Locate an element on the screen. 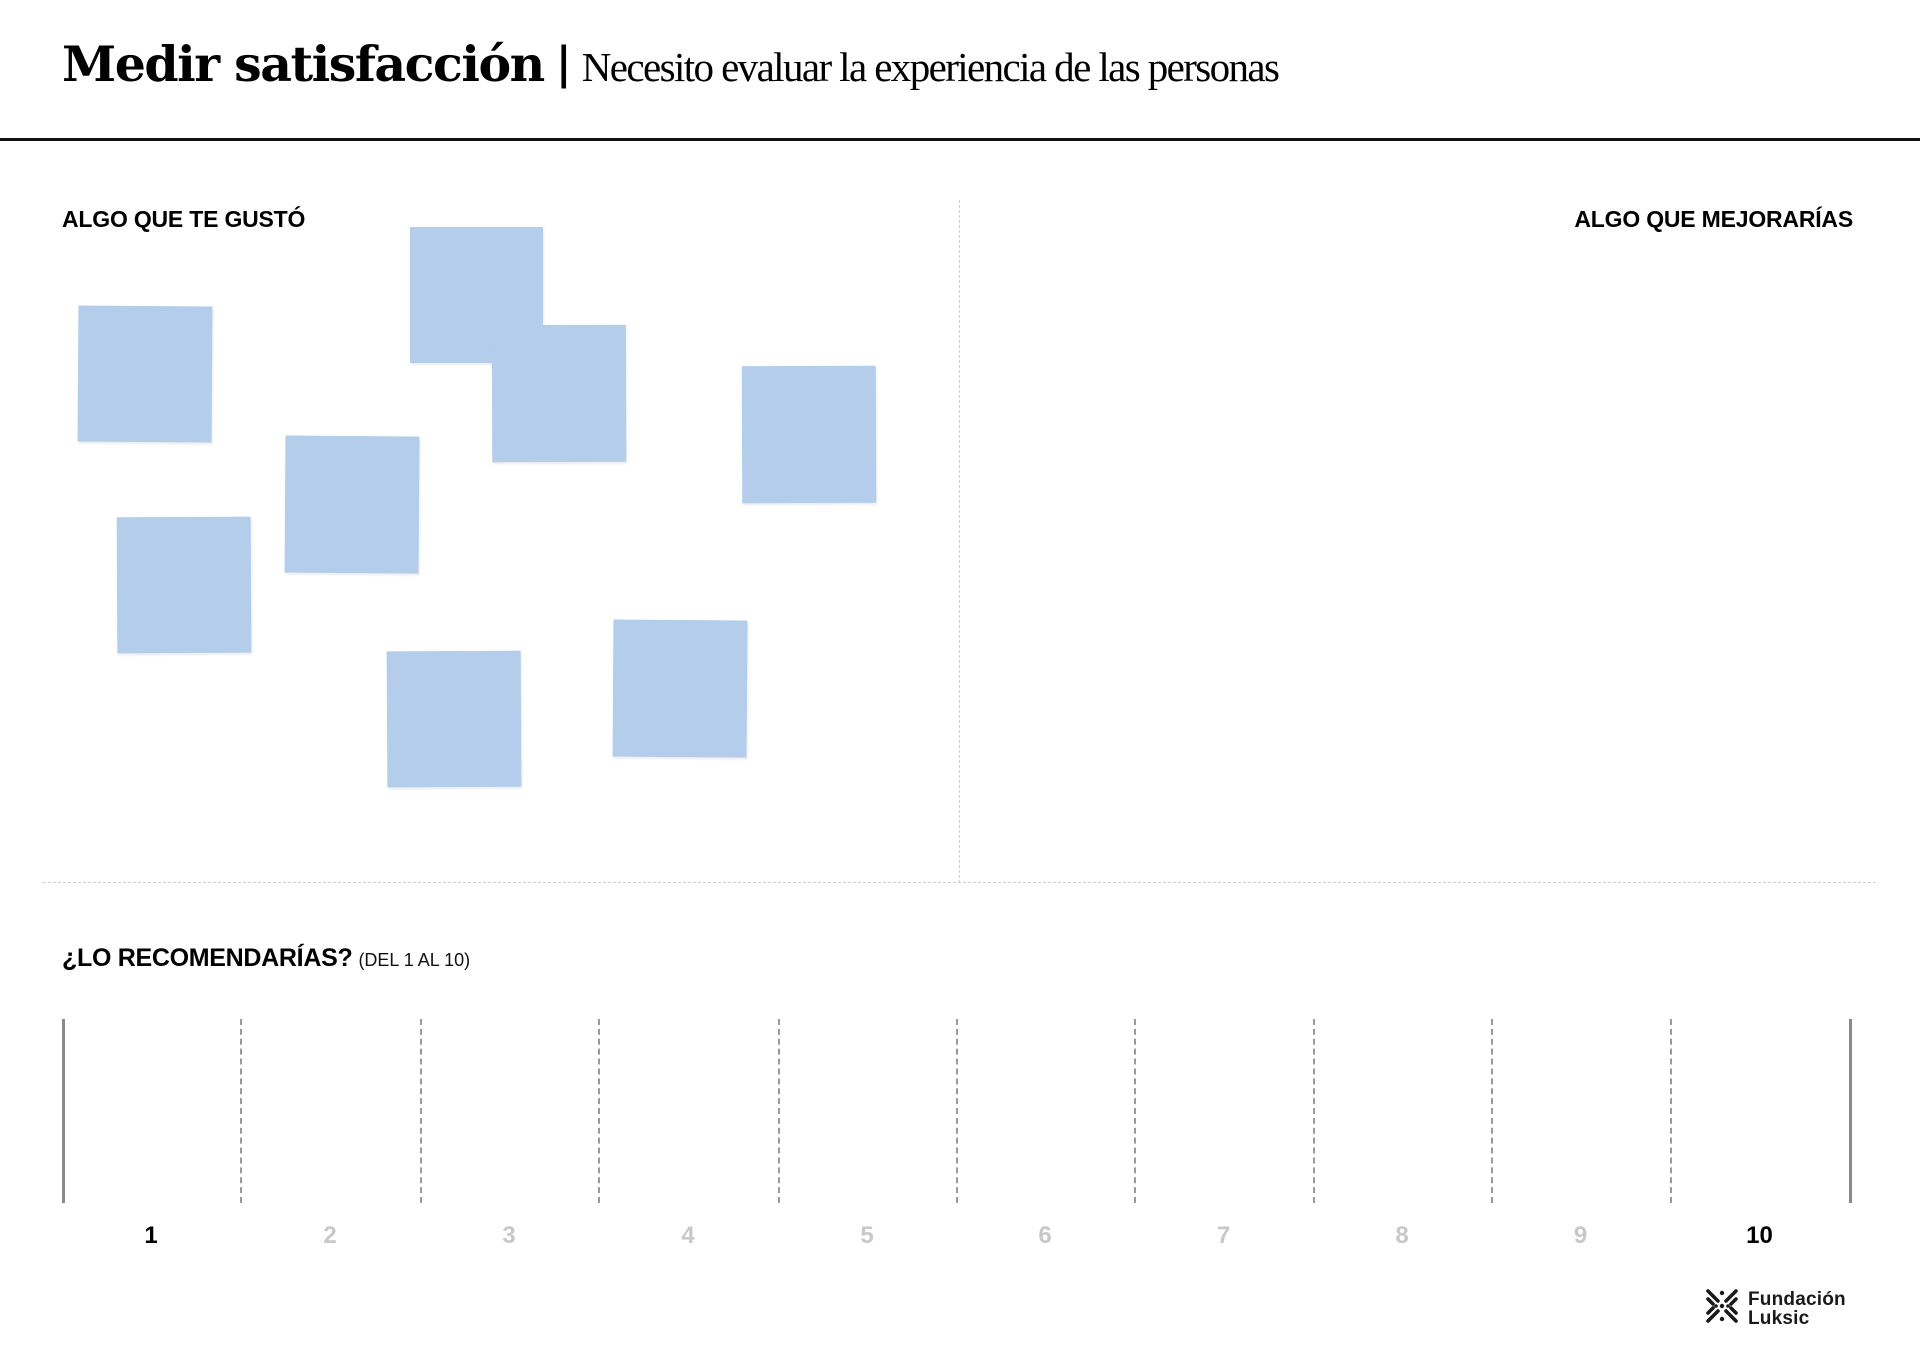  recommend-heading-row: ¿LO RECOMENDARÍAS? (DEL 1 AL 10) is located at coordinates (266, 958).